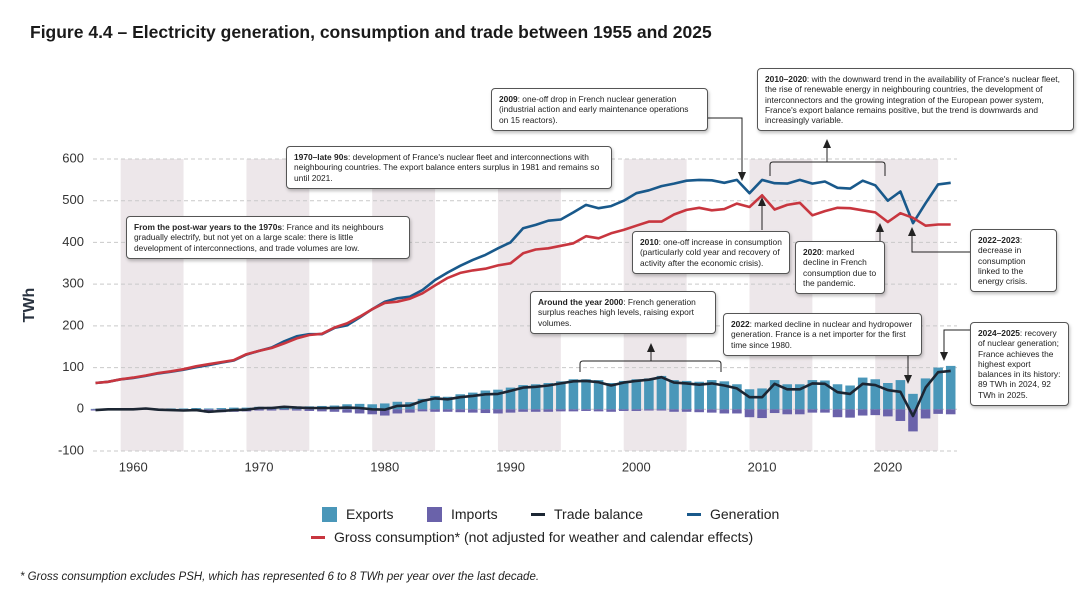 The width and height of the screenshot is (1090, 604). I want to click on x-tick-label: 1980, so click(384, 466).